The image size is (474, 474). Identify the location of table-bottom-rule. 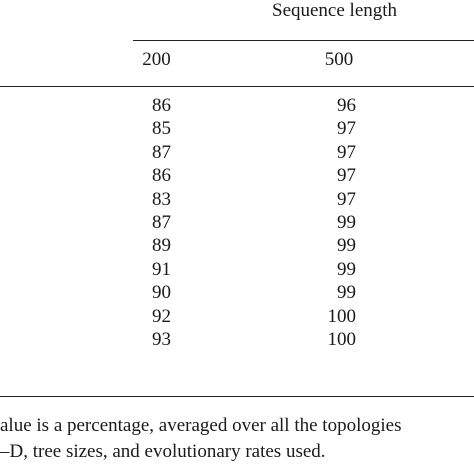
(237, 396).